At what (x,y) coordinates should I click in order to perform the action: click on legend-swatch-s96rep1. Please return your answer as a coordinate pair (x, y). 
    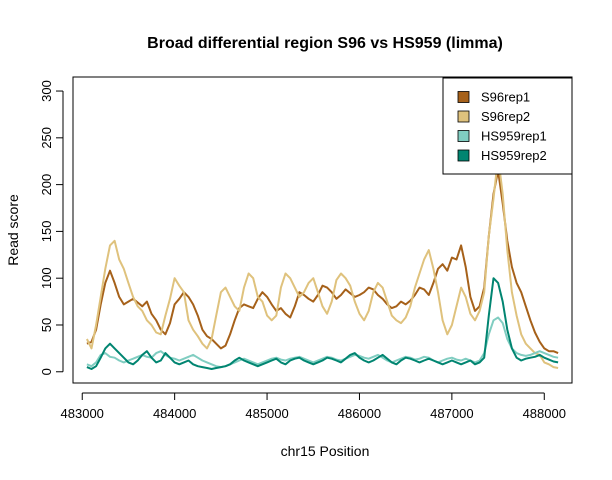
    Looking at the image, I should click on (463, 97).